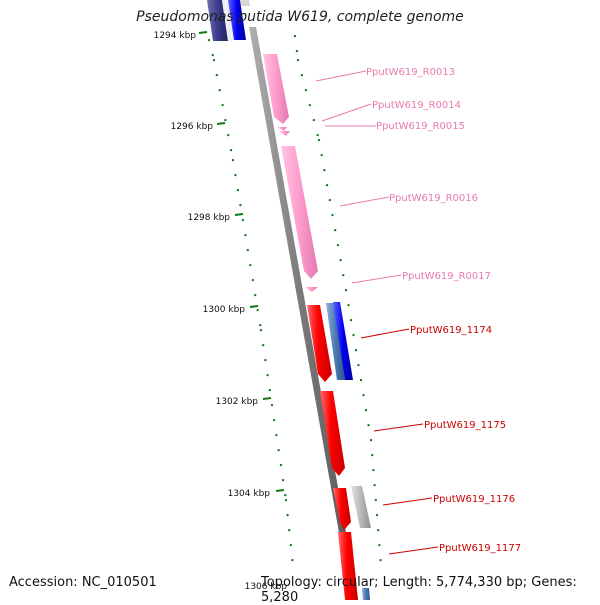 The image size is (600, 605). Describe the element at coordinates (245, 3) in the screenshot. I see `gene-top-gray` at that location.